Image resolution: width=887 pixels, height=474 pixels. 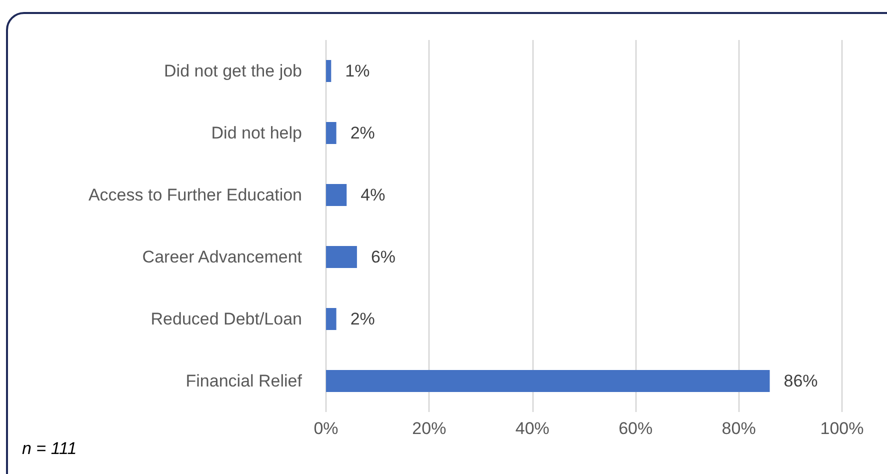 What do you see at coordinates (222, 257) in the screenshot?
I see `y-tick-label: Career Advancement` at bounding box center [222, 257].